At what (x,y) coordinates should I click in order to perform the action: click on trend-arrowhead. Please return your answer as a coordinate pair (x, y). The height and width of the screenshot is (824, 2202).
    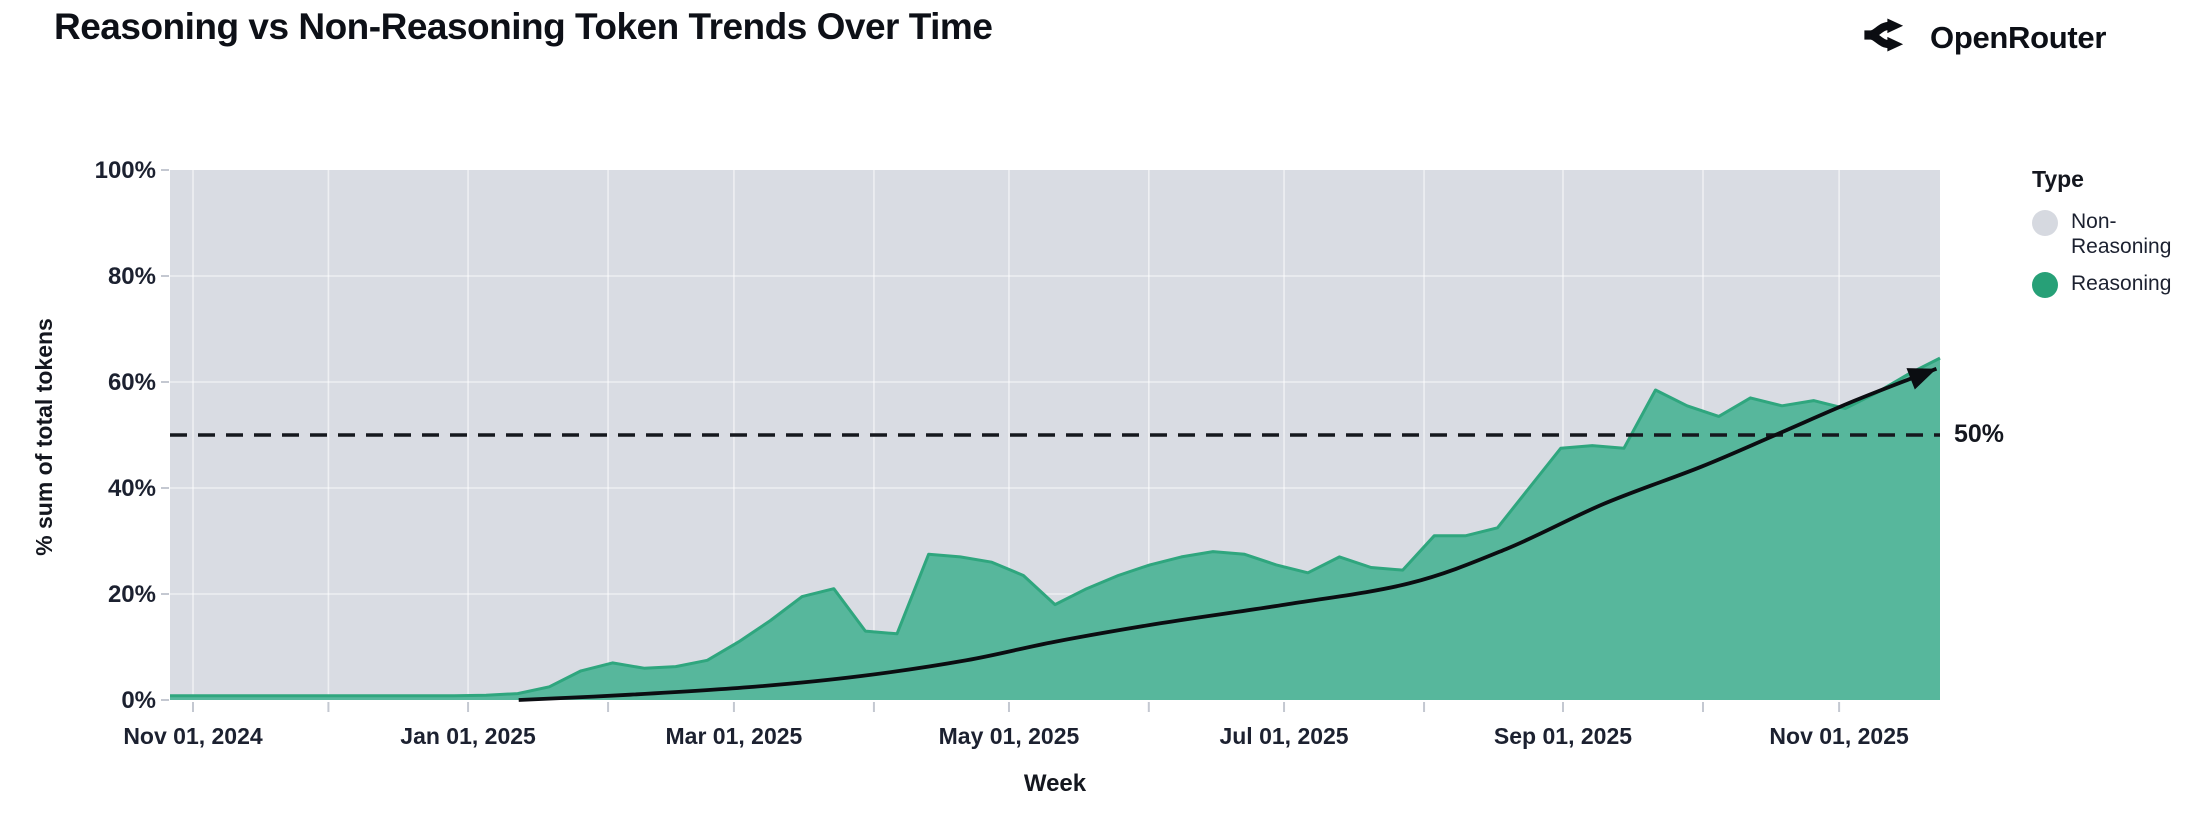
    Looking at the image, I should click on (1921, 379).